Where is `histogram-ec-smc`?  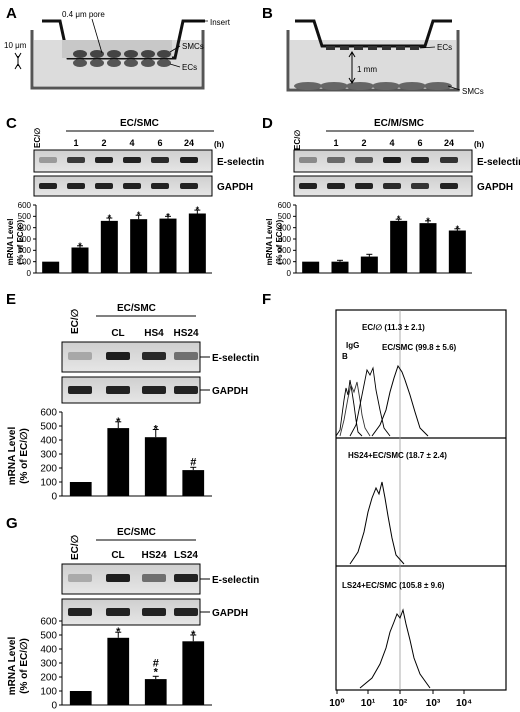
histogram-ec-smc is located at coordinates (400, 400).